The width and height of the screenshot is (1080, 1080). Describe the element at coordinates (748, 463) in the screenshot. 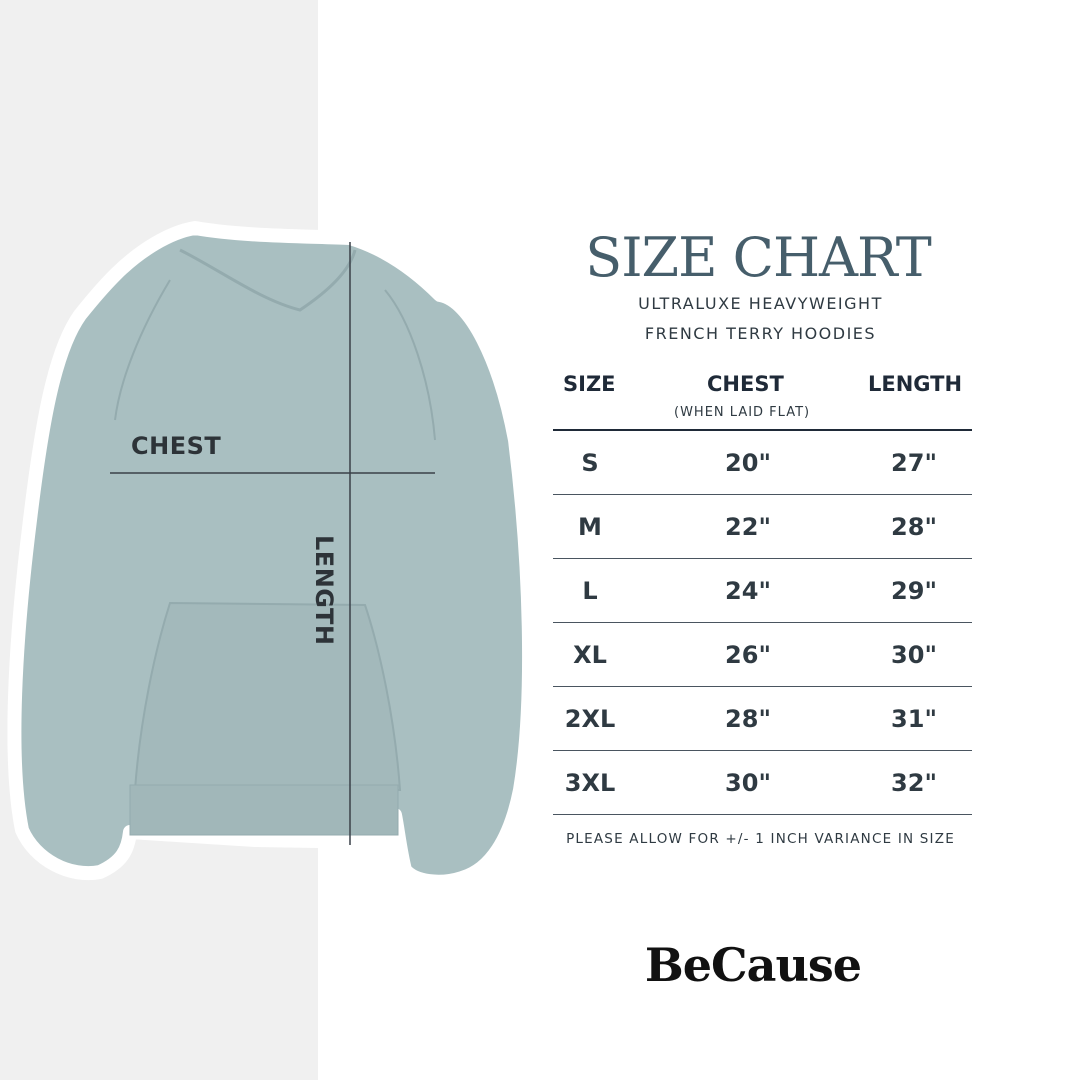

I see `chest-cell: 20"` at that location.